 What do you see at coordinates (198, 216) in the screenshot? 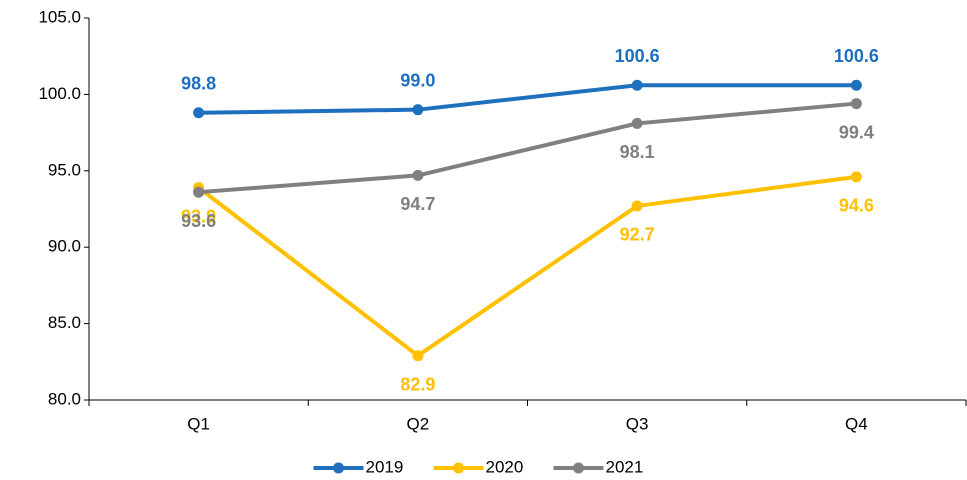
I see `value-label: 93.9` at bounding box center [198, 216].